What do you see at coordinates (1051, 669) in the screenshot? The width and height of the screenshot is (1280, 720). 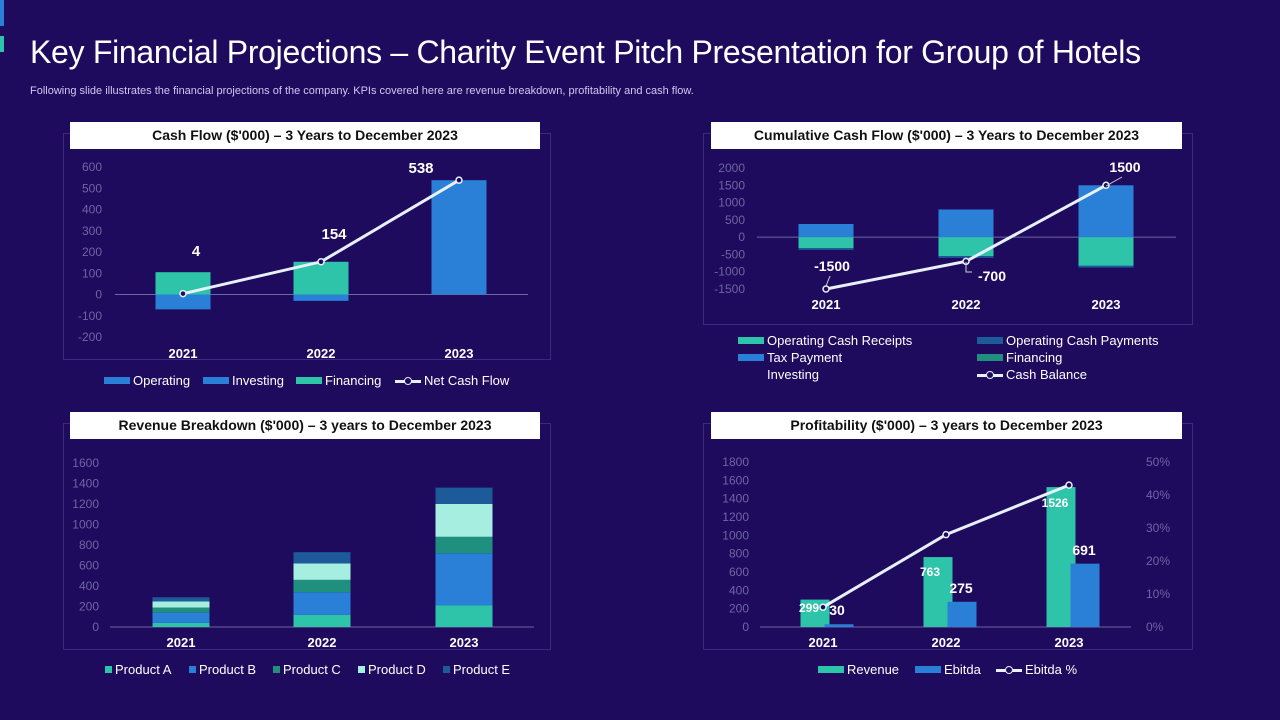 I see `legend-label: Ebitda %` at bounding box center [1051, 669].